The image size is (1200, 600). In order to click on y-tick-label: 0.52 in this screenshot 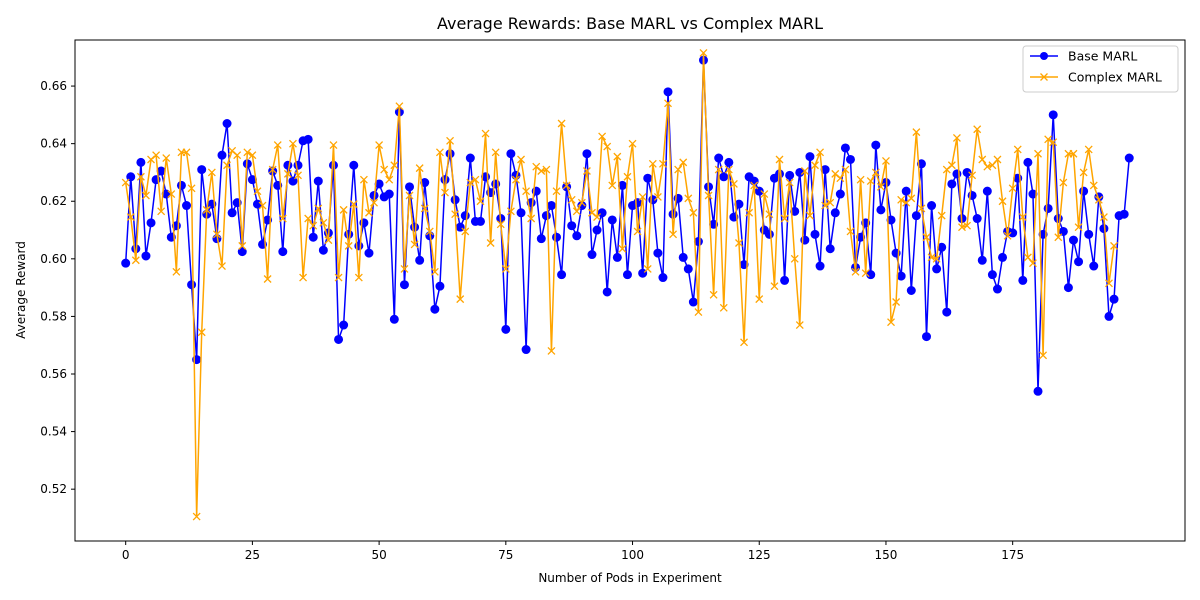, I will do `click(53, 489)`.